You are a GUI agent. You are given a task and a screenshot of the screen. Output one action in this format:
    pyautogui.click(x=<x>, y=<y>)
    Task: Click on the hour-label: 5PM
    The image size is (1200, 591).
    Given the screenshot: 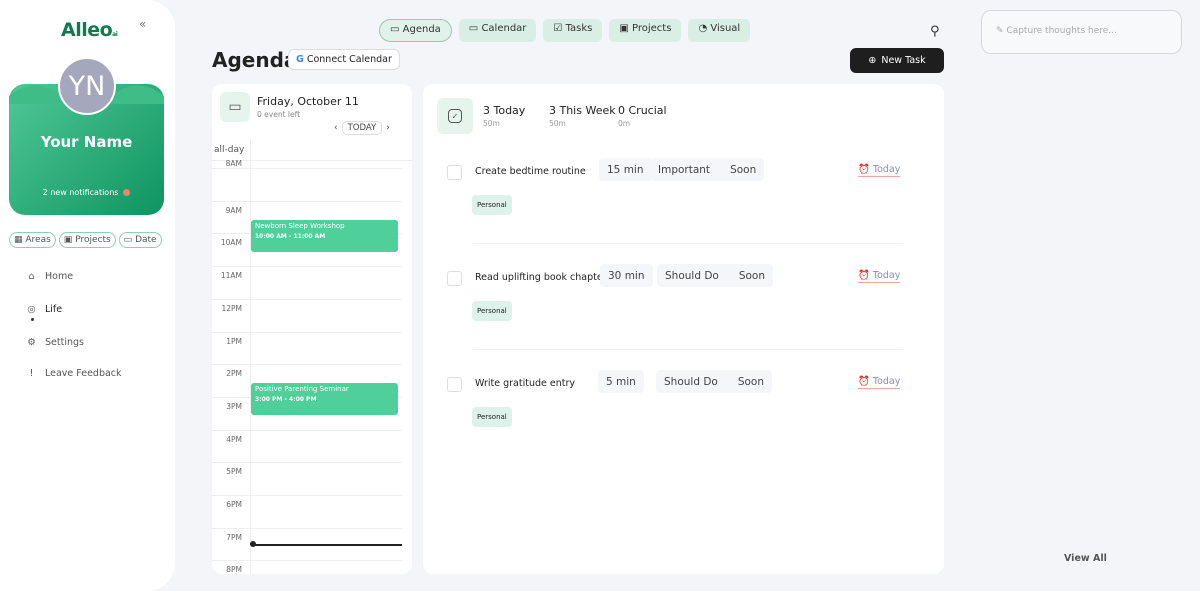 What is the action you would take?
    pyautogui.click(x=234, y=472)
    